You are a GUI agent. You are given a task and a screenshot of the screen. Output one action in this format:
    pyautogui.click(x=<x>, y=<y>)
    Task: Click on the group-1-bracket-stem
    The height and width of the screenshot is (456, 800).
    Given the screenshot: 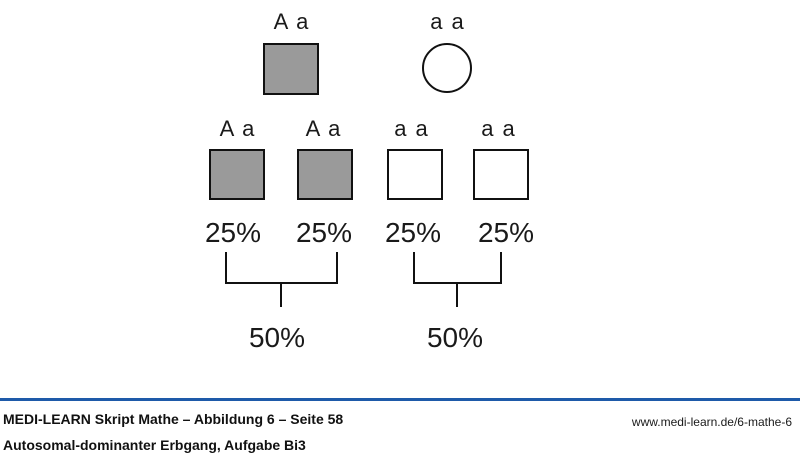 What is the action you would take?
    pyautogui.click(x=281, y=295)
    